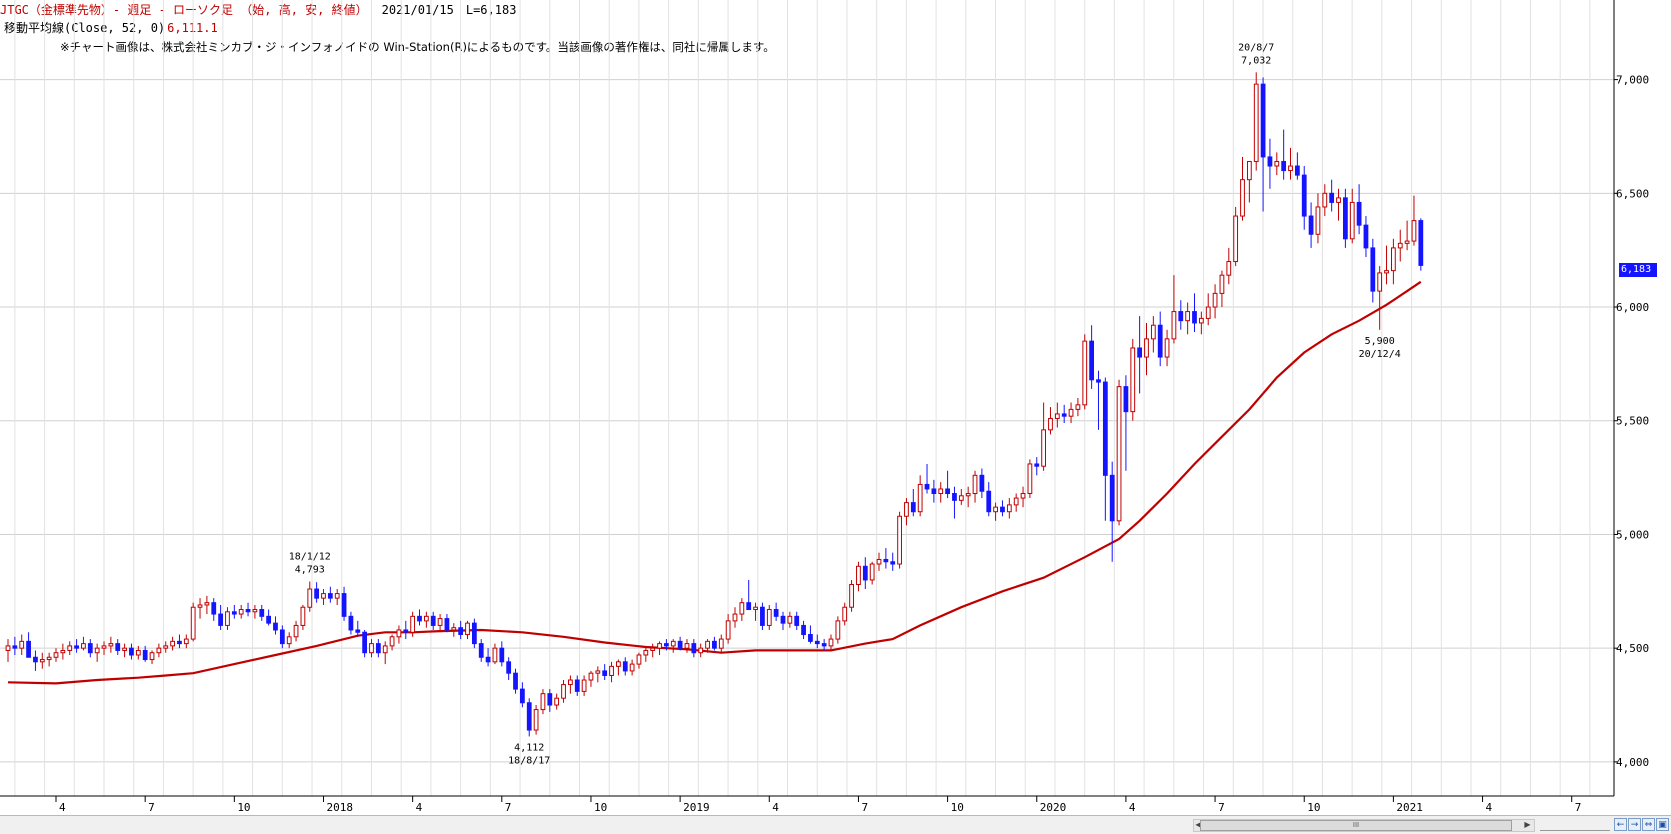 This screenshot has width=1671, height=834. Describe the element at coordinates (1575, 825) in the screenshot. I see `zoom-slider` at that location.